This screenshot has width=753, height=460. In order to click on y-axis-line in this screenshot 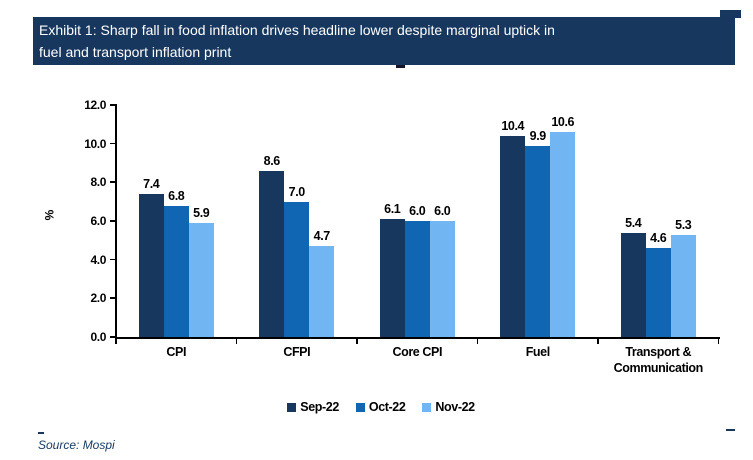, I will do `click(116, 221)`.